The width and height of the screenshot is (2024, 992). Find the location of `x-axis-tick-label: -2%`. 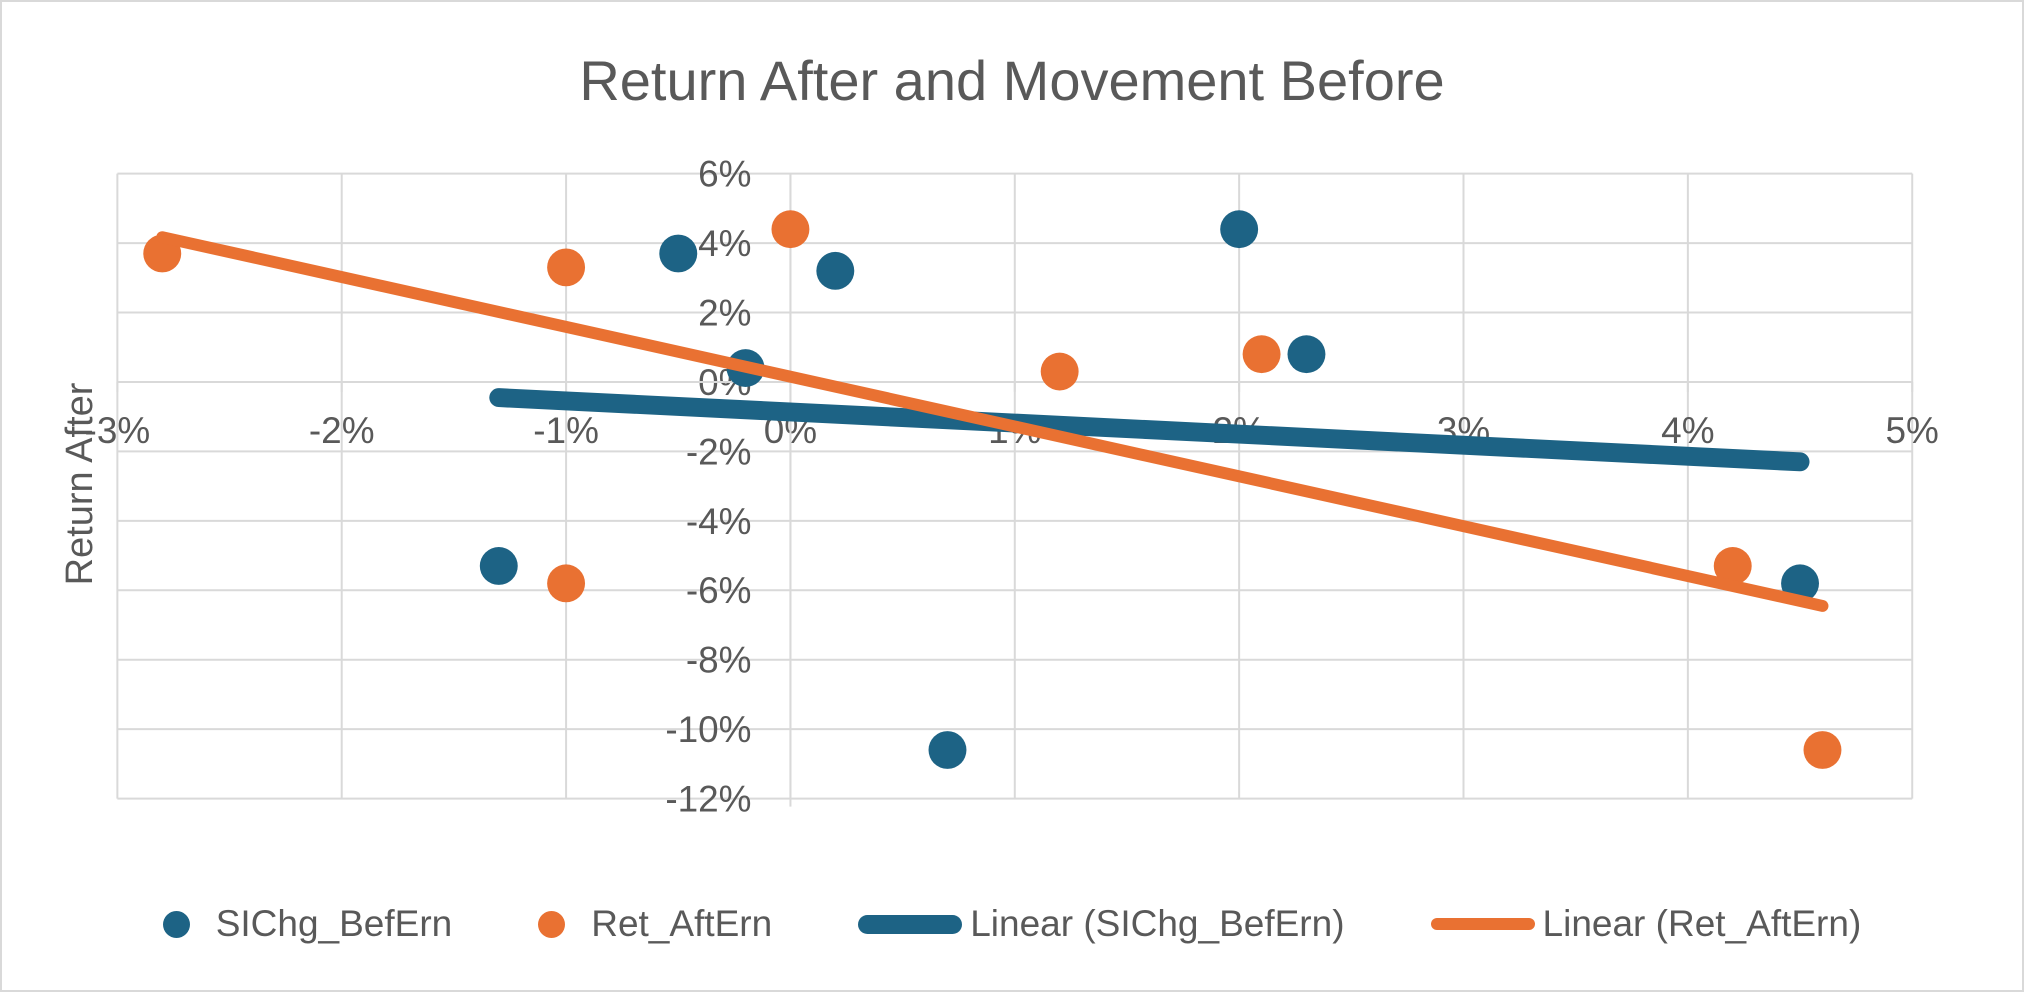

x-axis-tick-label: -2% is located at coordinates (342, 430).